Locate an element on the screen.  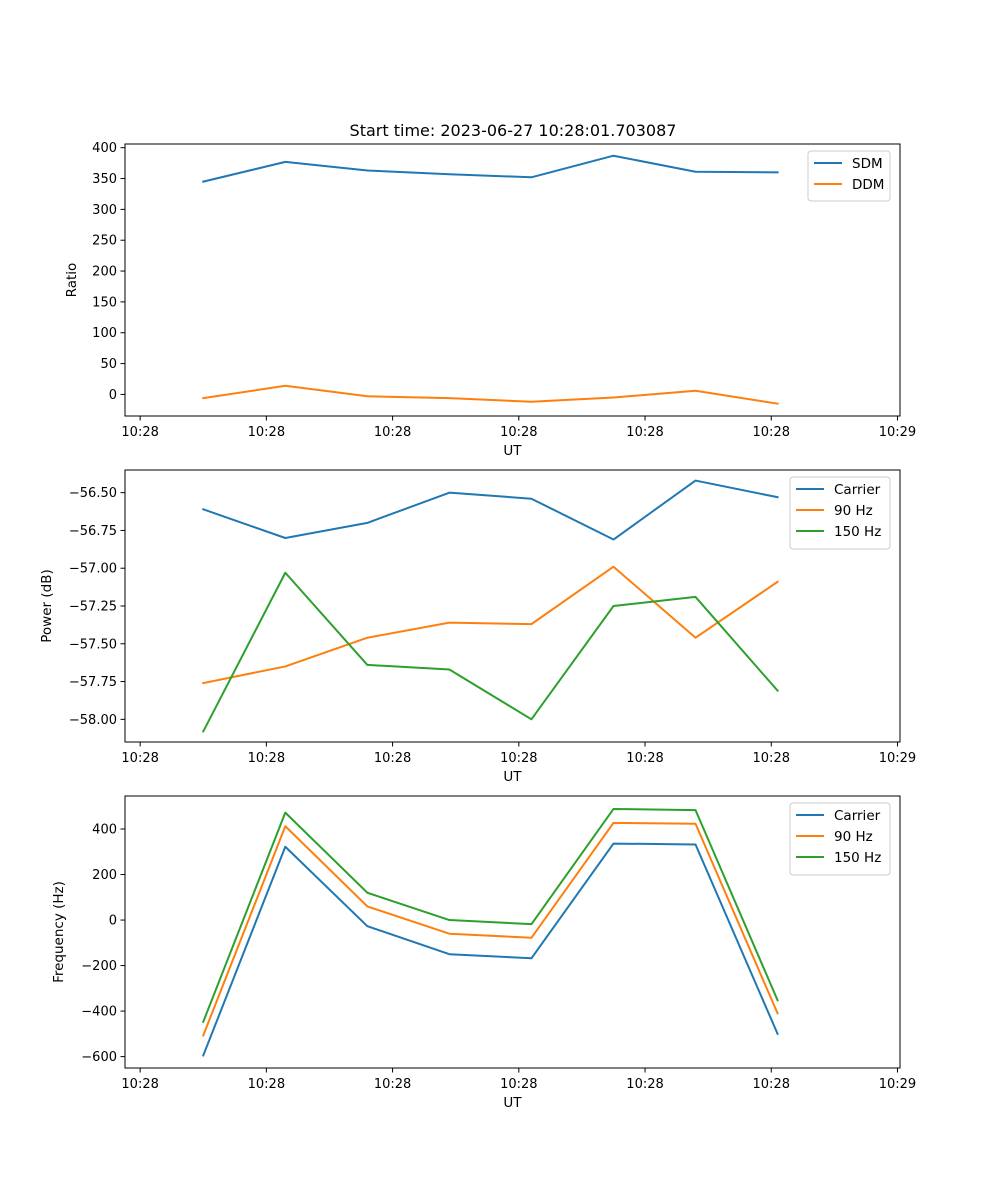
chart-title: Start time: 2023-06-27 10:28:01.703087 is located at coordinates (513, 130).